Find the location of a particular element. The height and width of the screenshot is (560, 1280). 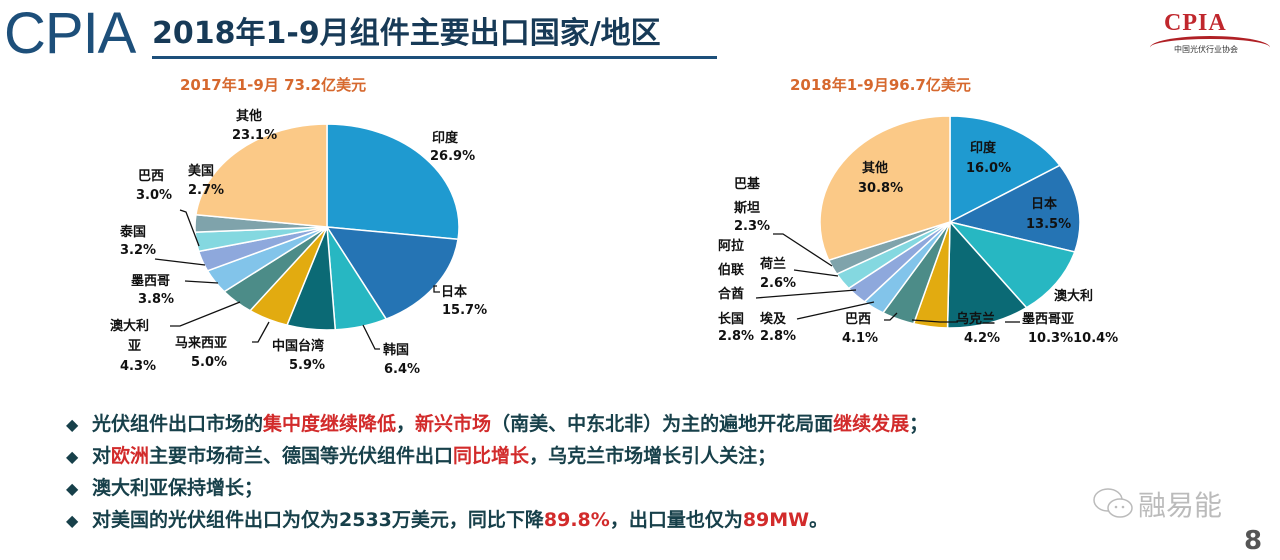

label-mexico: 墨西哥 is located at coordinates (150, 281).